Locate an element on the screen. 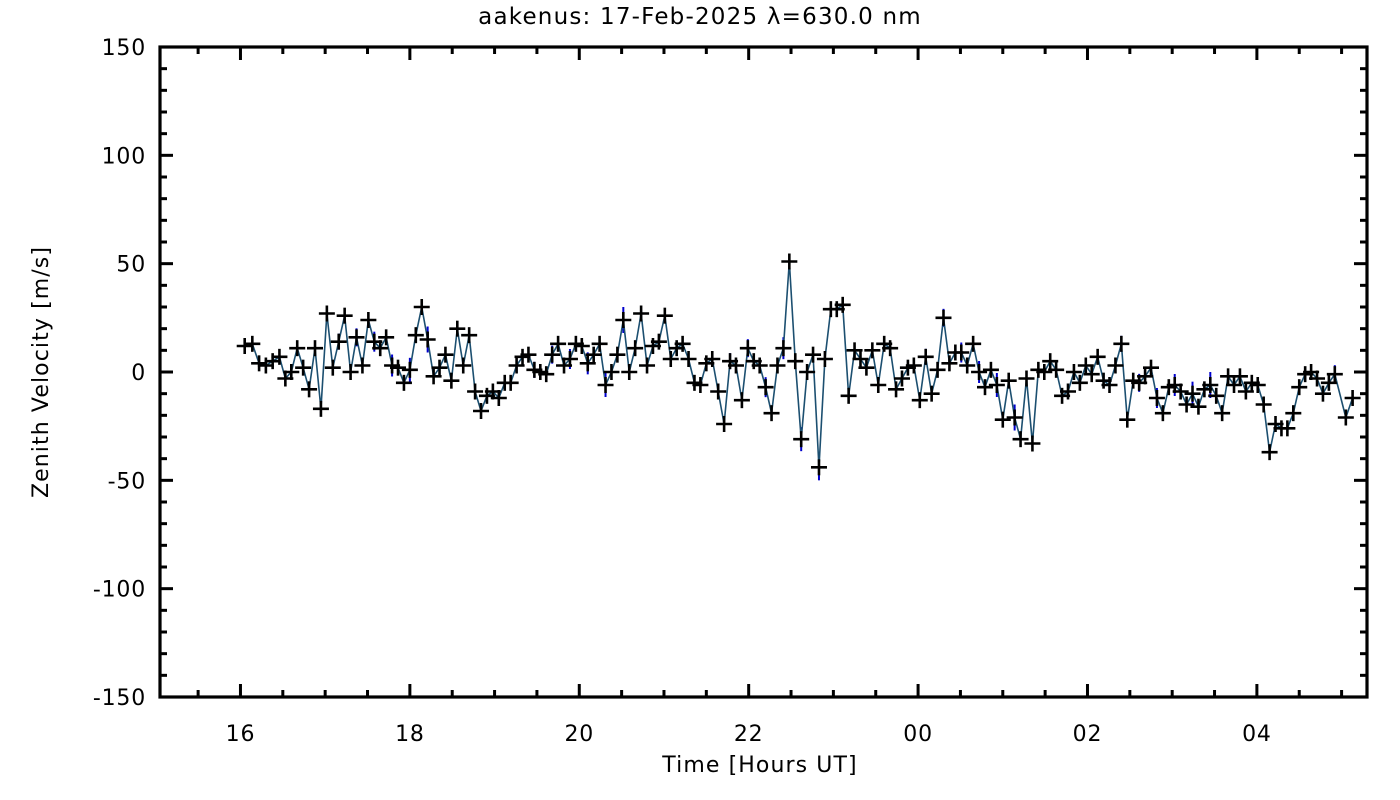 This screenshot has width=1400, height=800. page-title: aakenus: 17-Feb-2025 λ=630.0 nm is located at coordinates (700, 17).